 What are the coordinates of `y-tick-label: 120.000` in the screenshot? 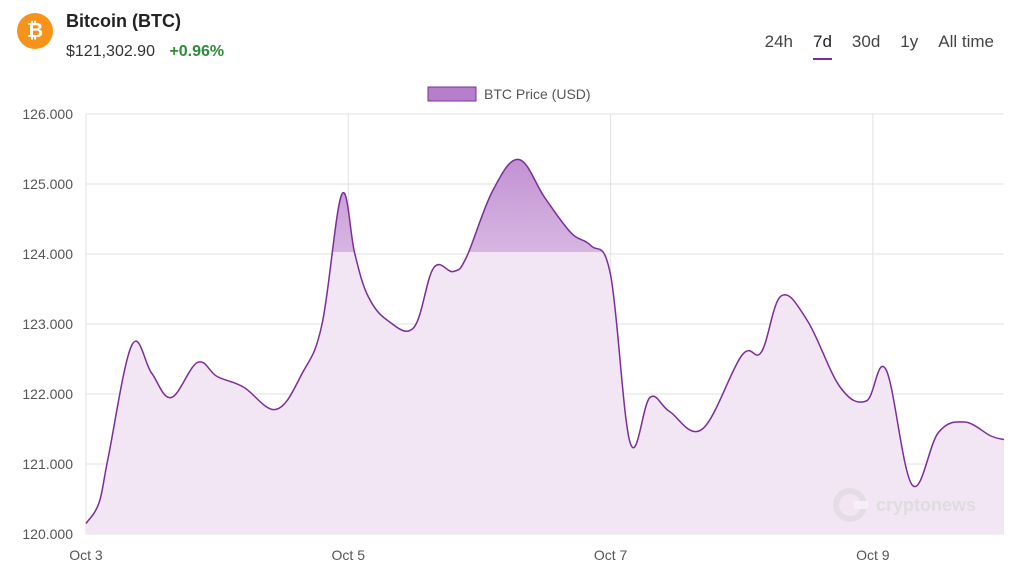 It's located at (47, 534).